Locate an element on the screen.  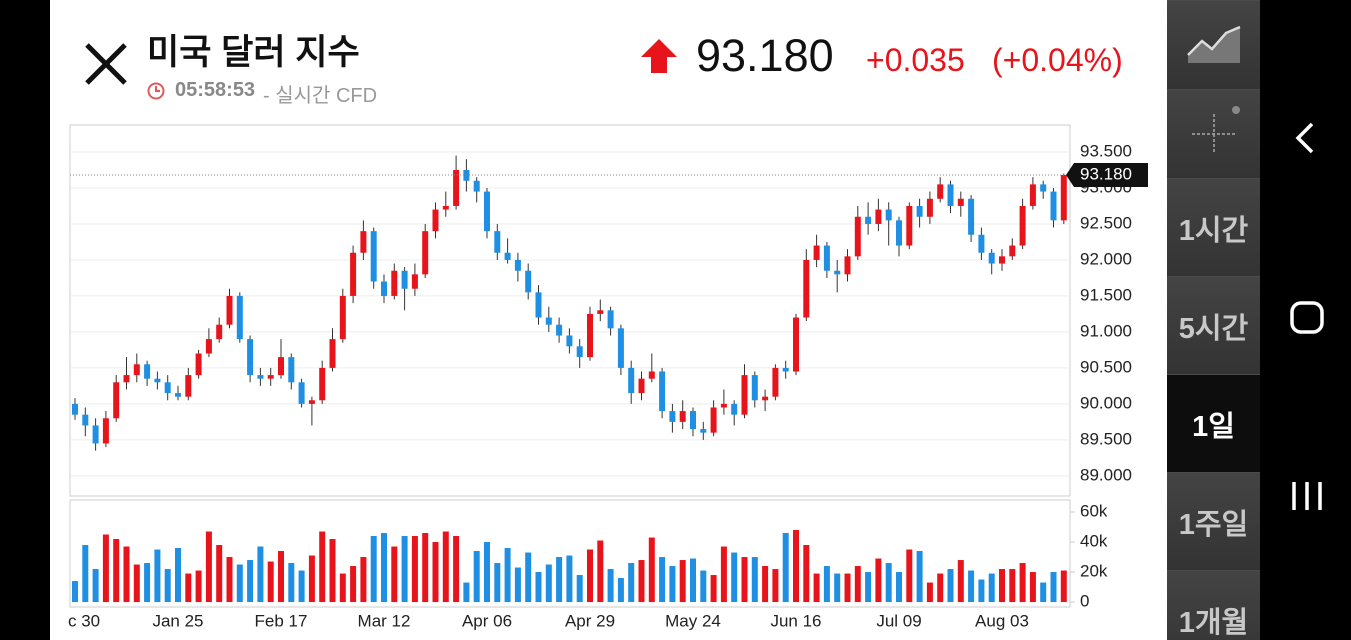
timeframe-button: 1주일 is located at coordinates (1213, 521).